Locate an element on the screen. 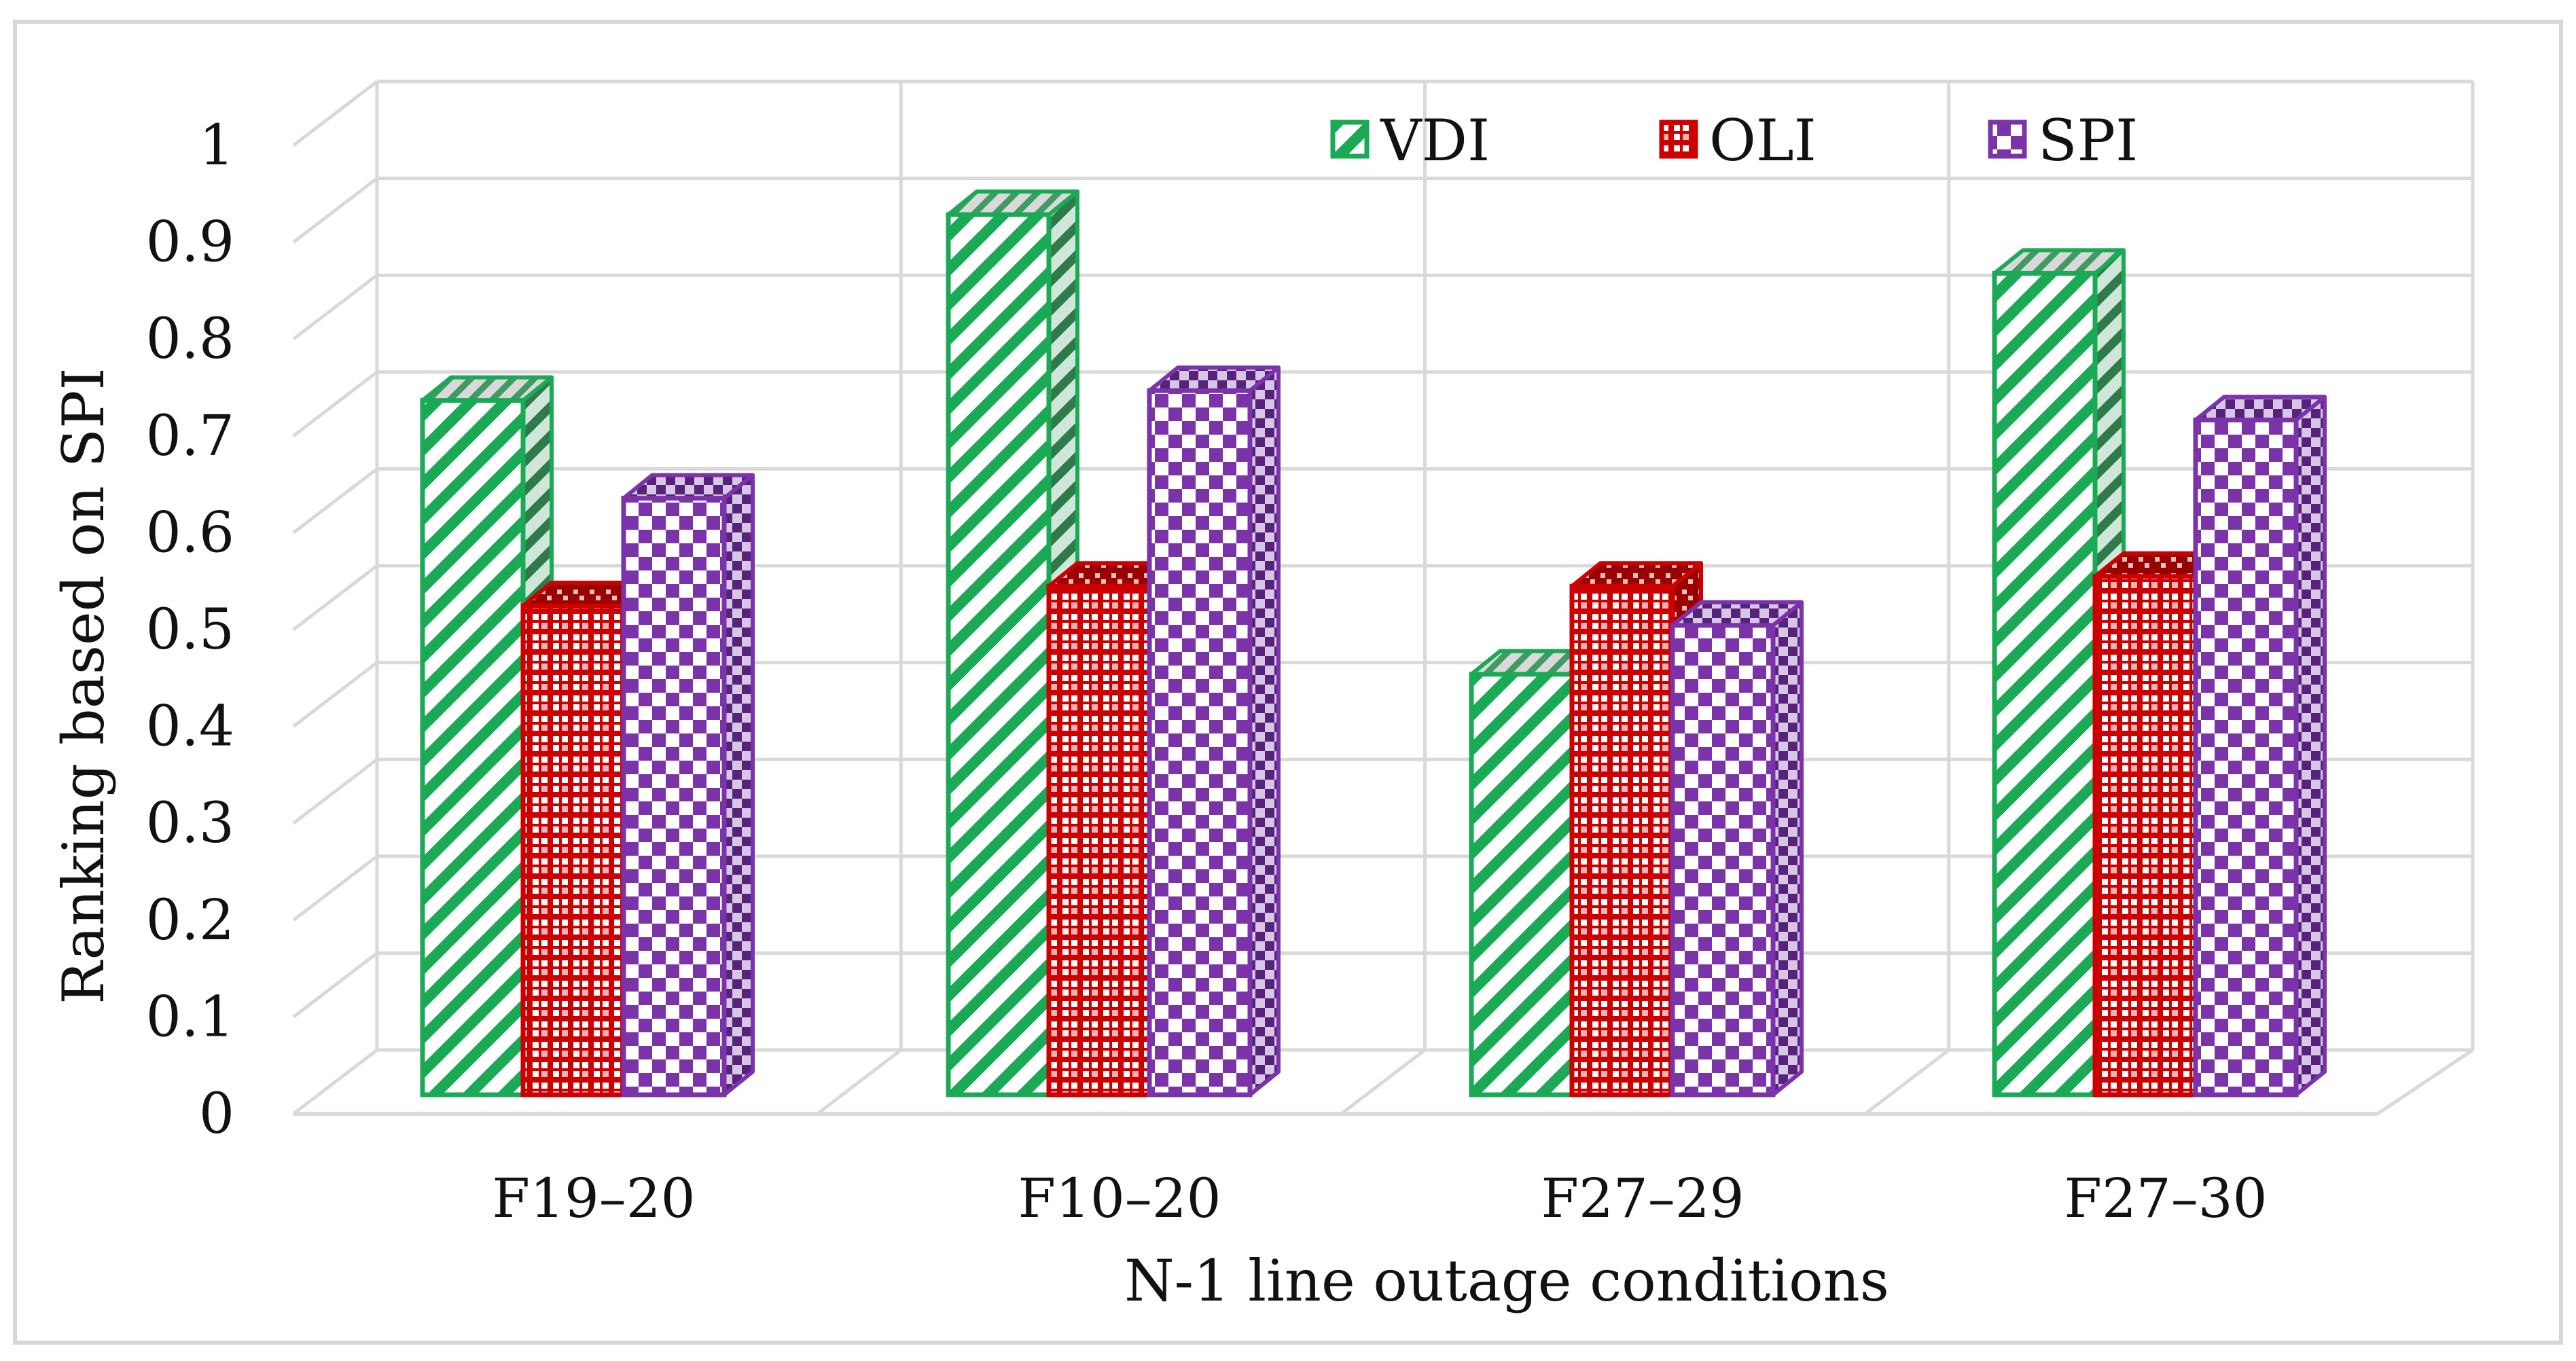 This screenshot has width=2576, height=1361. x-axis-ticks: F19–20 F10–20 F27–29 F27–30 is located at coordinates (1380, 1198).